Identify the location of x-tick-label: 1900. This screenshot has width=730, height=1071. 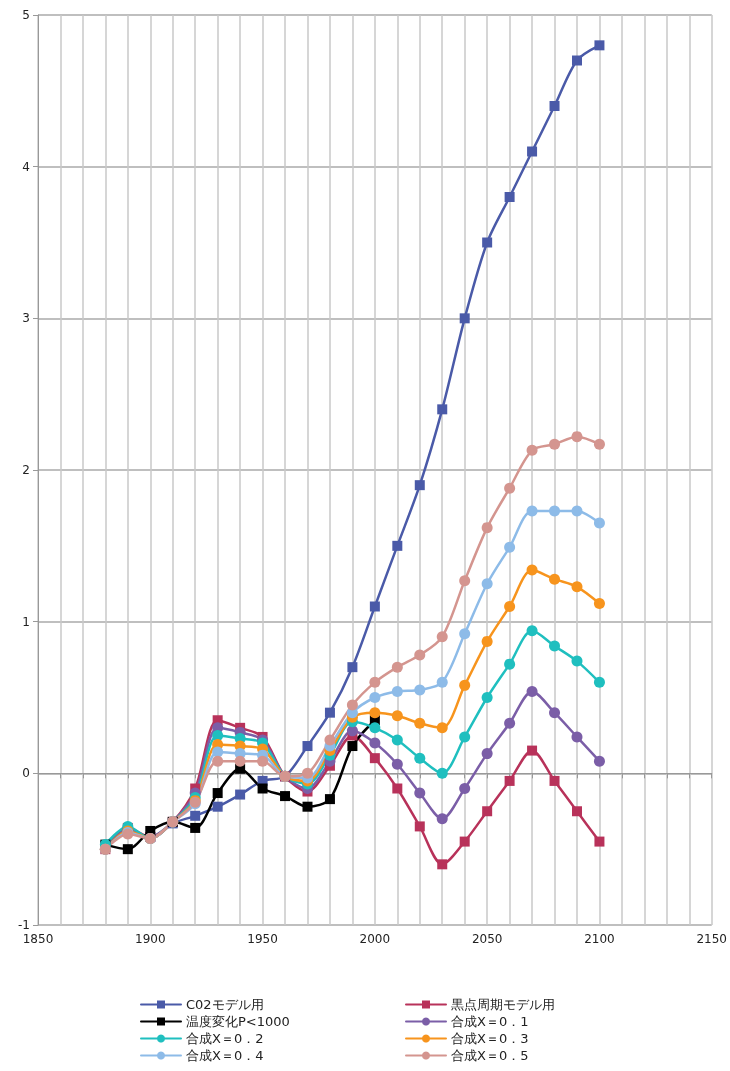
(150, 939).